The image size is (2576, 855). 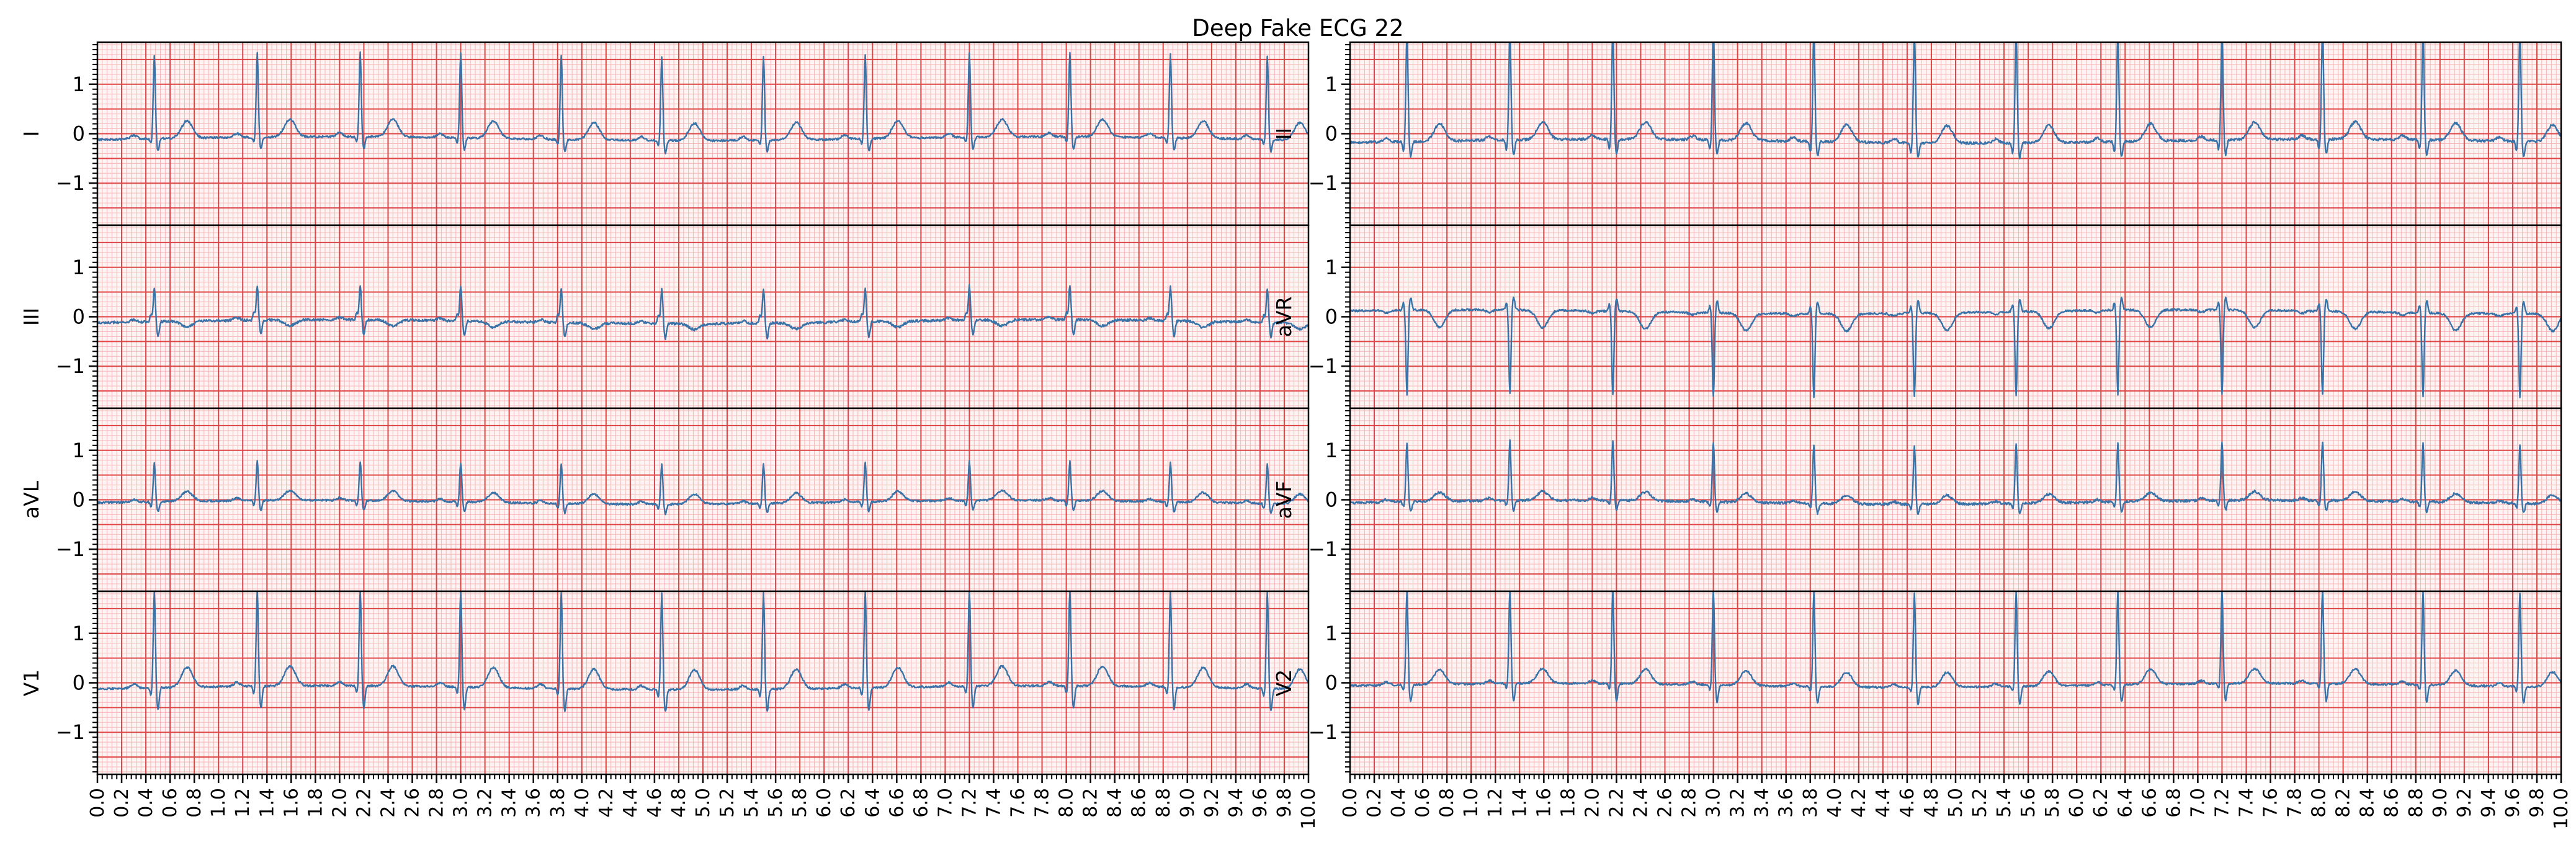 I want to click on x-tick-label: 8.2, so click(x=1091, y=803).